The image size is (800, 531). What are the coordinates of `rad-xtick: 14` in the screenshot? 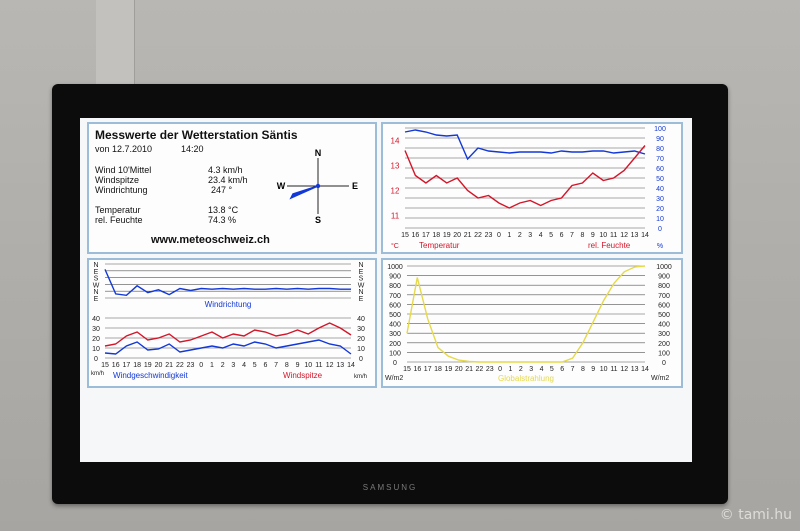 It's located at (645, 369).